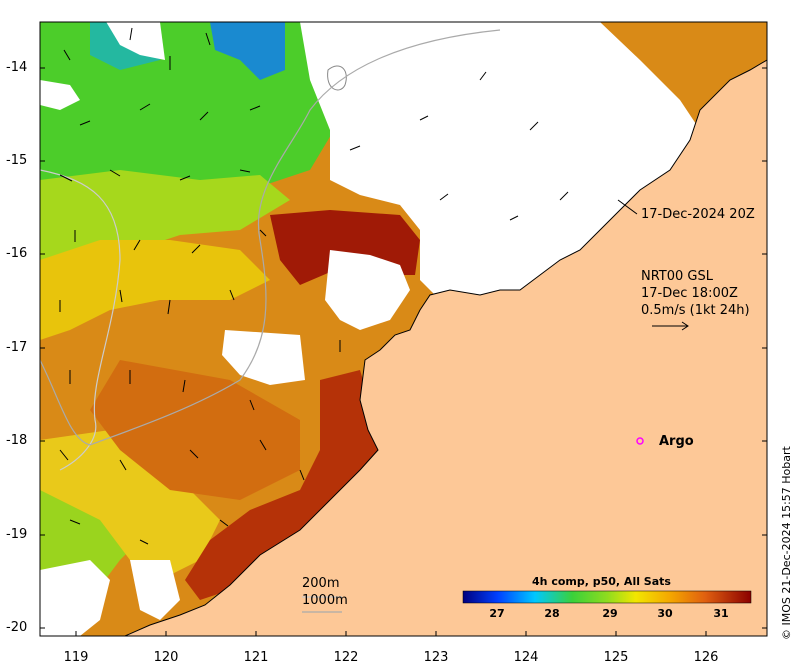  Describe the element at coordinates (497, 613) in the screenshot. I see `colorbar-tick: 27` at that location.